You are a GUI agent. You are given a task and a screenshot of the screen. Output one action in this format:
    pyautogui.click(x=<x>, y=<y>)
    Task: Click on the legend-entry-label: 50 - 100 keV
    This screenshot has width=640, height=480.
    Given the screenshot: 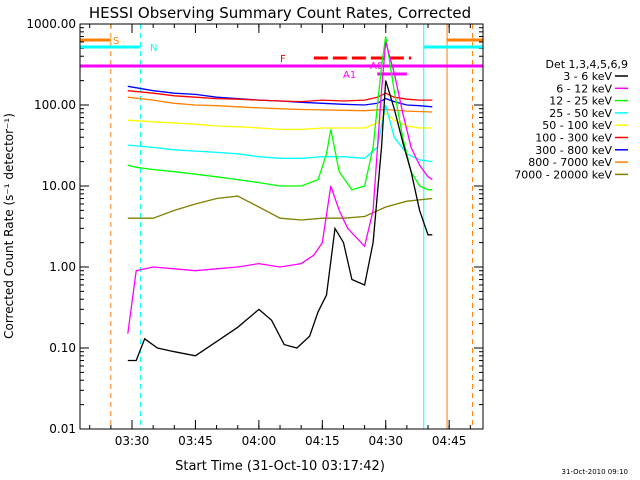 What is the action you would take?
    pyautogui.click(x=577, y=125)
    